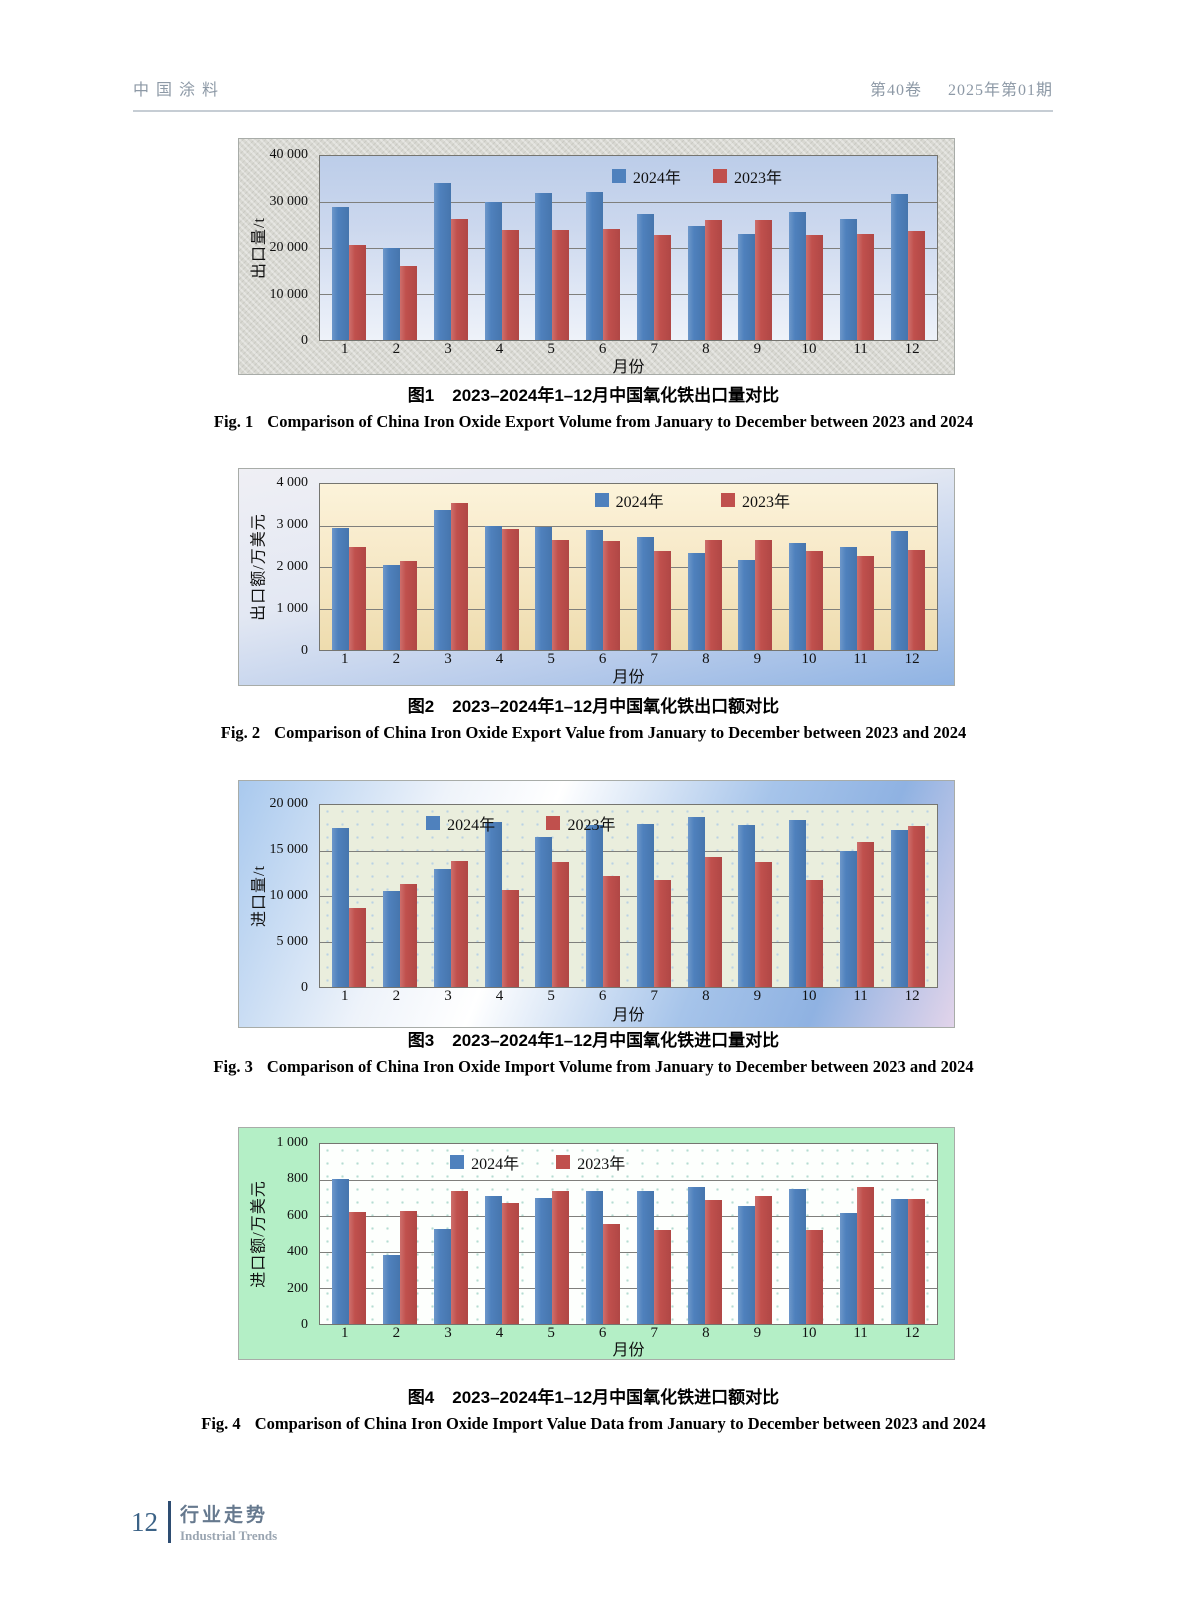 This screenshot has width=1187, height=1600. Describe the element at coordinates (747, 906) in the screenshot. I see `bar-2024年-month-9` at that location.